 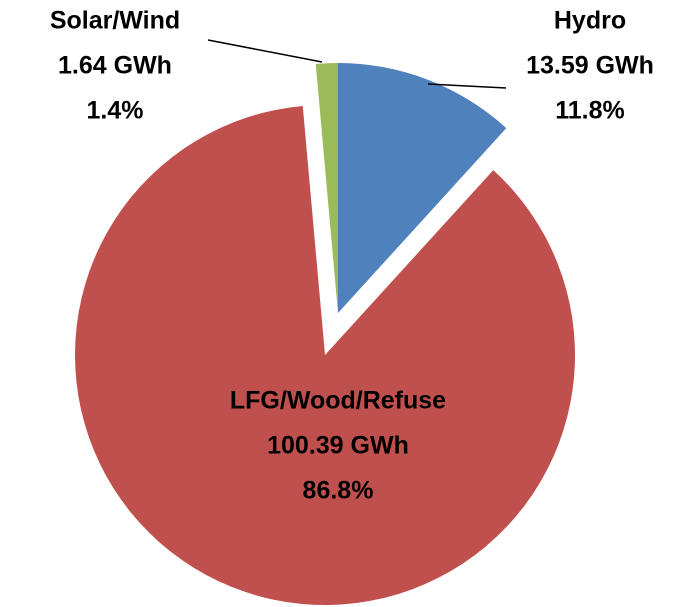 I want to click on slice-name: Hydro, so click(x=590, y=21).